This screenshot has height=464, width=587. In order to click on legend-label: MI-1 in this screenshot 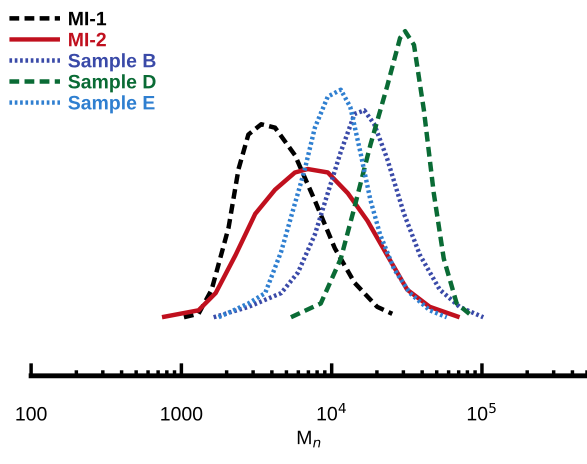, I will do `click(87, 19)`.